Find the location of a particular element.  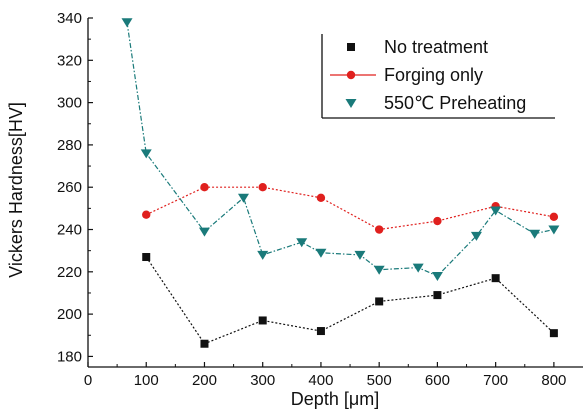

x-tick-label: 700 is located at coordinates (495, 380).